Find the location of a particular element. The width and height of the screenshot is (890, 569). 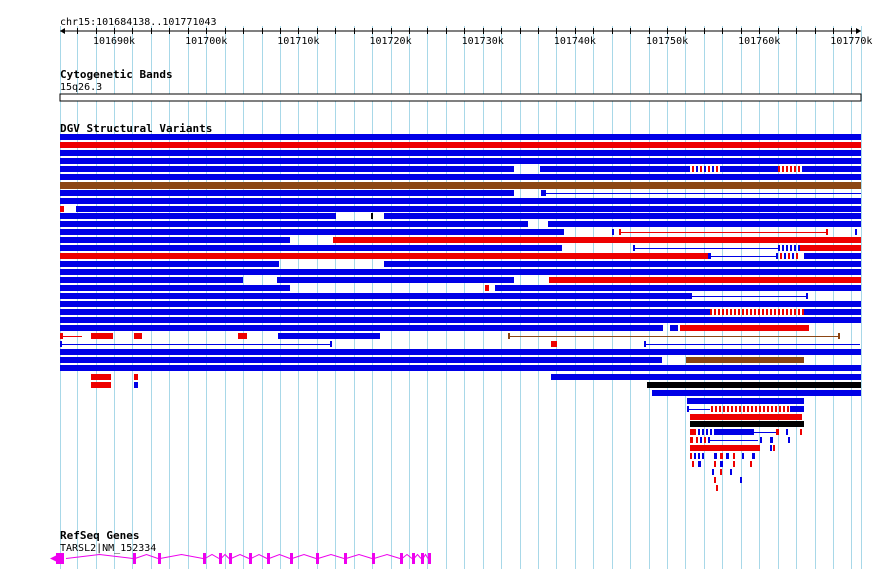

refseq-track is located at coordinates (240, 558).